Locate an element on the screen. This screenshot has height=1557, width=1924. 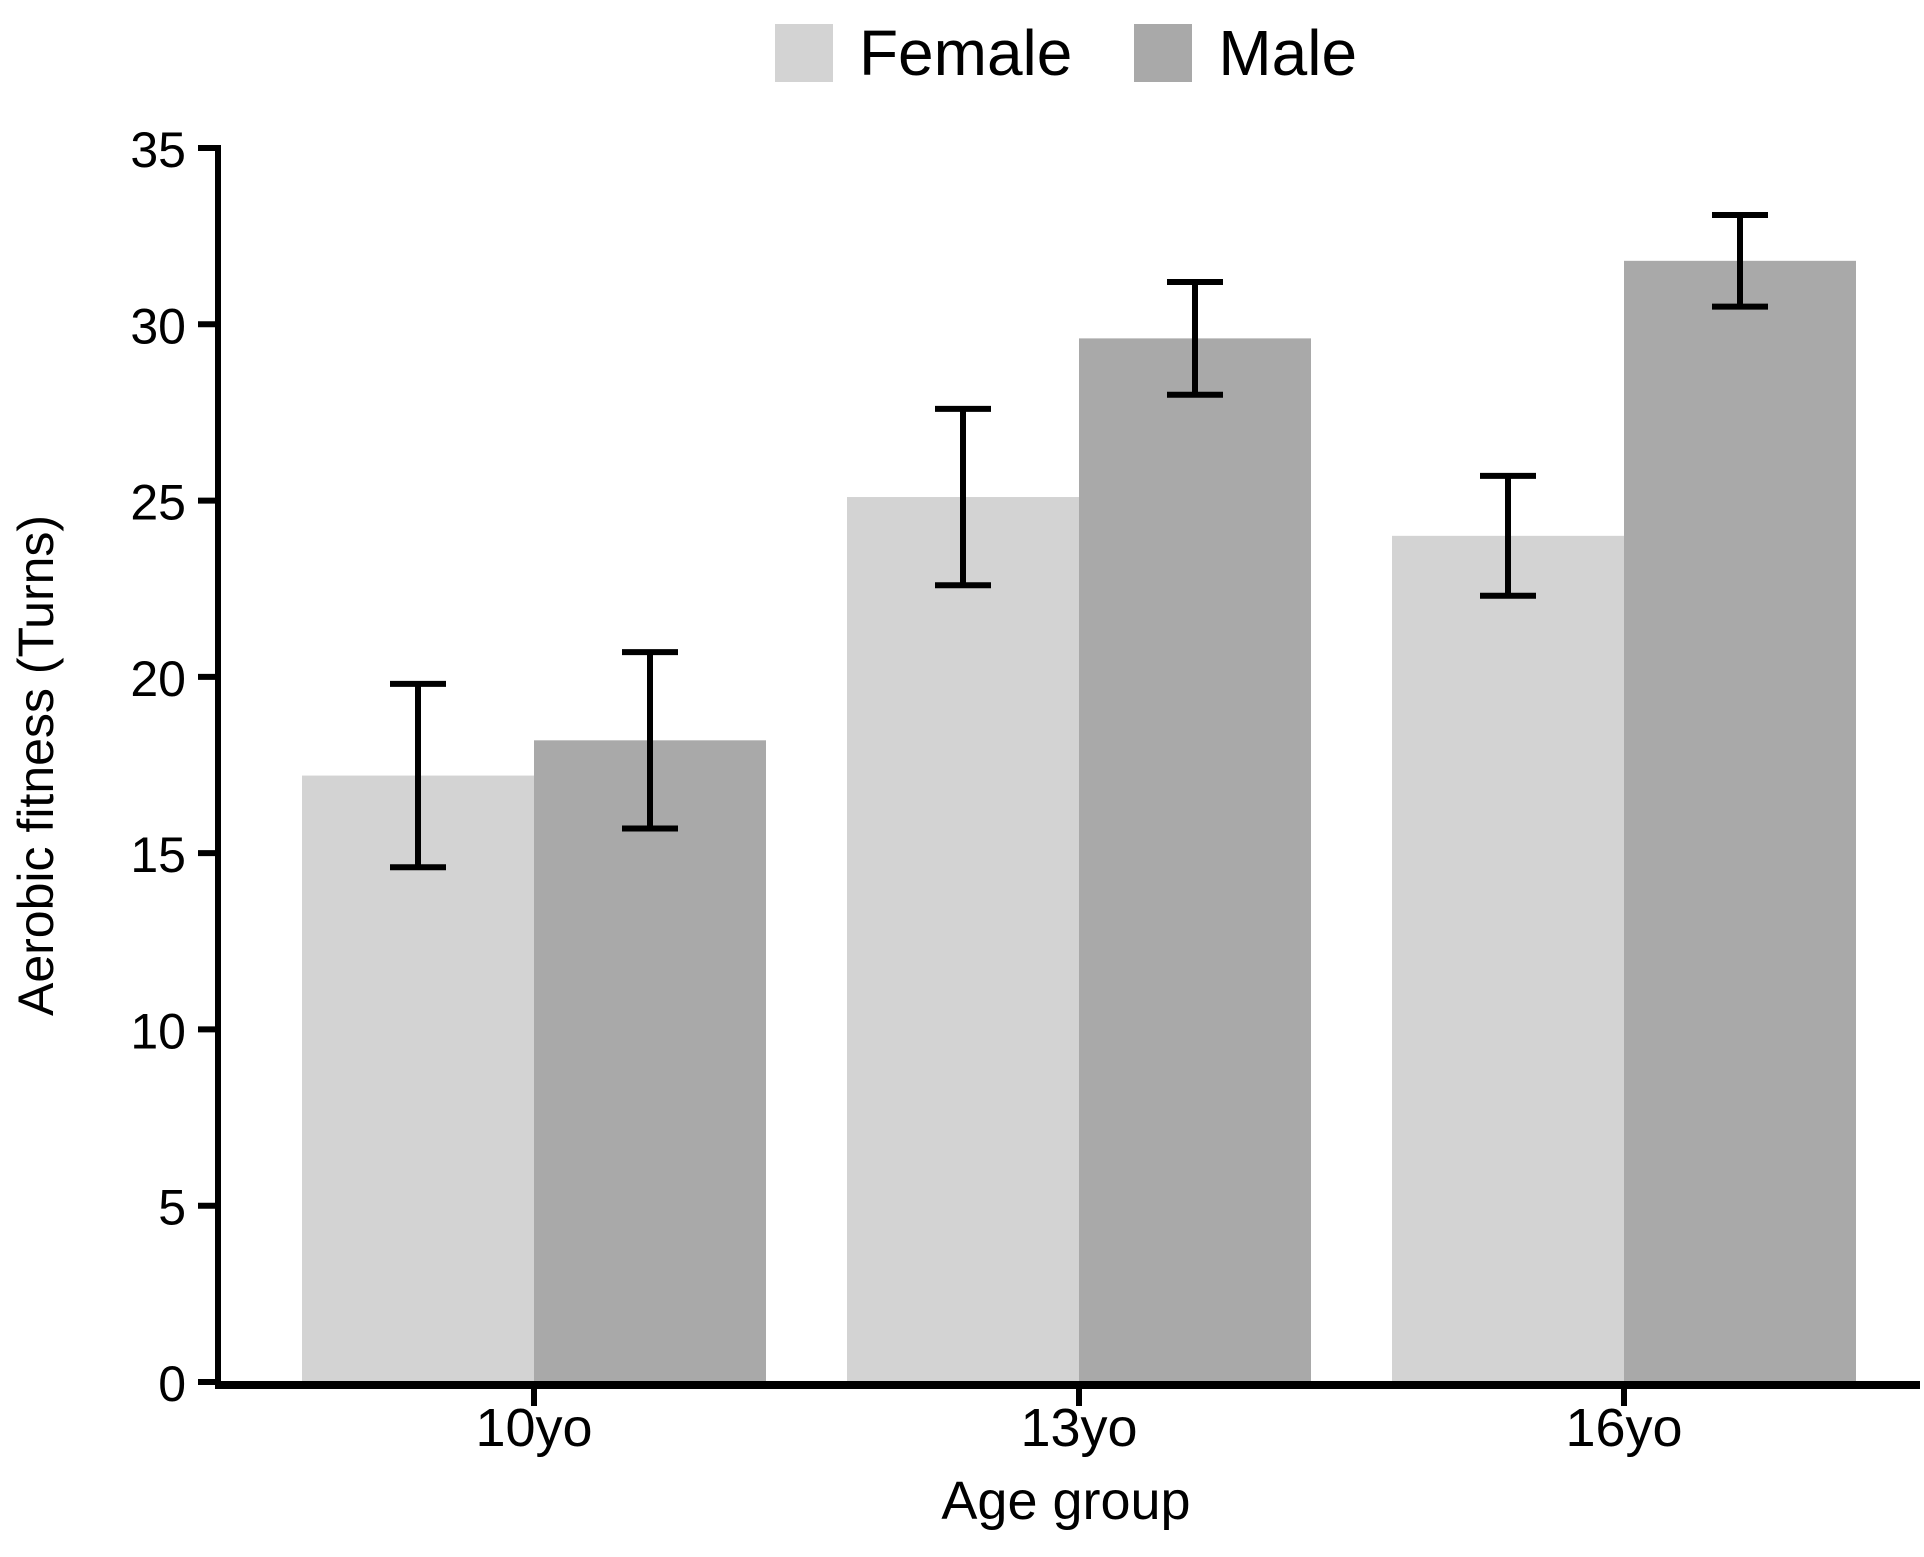
bar-male-13yo is located at coordinates (1195, 860).